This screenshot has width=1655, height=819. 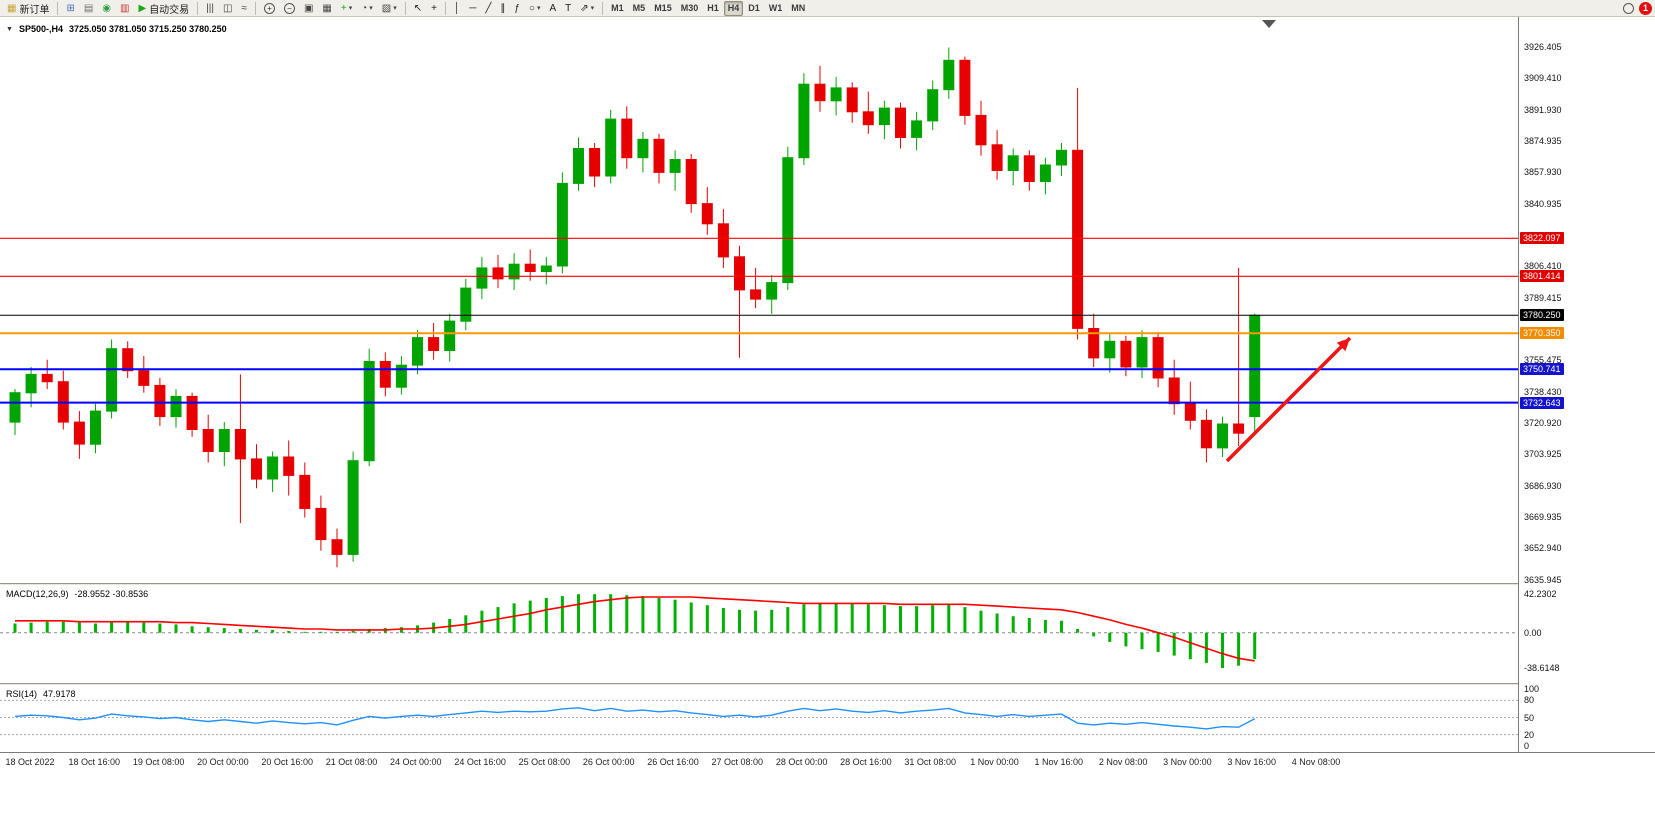 I want to click on price-tick: 3857.930, so click(x=1543, y=172).